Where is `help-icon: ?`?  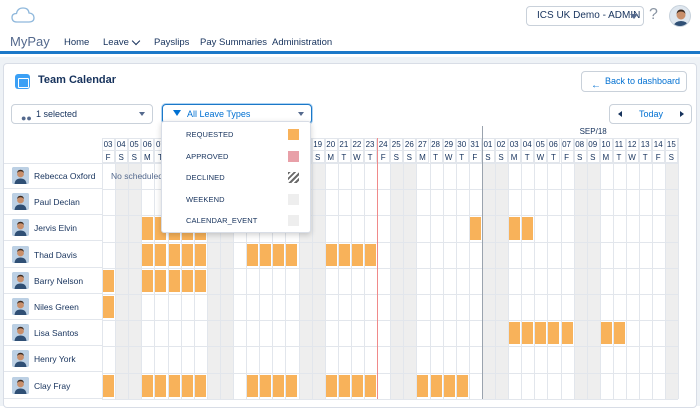 help-icon: ? is located at coordinates (653, 14).